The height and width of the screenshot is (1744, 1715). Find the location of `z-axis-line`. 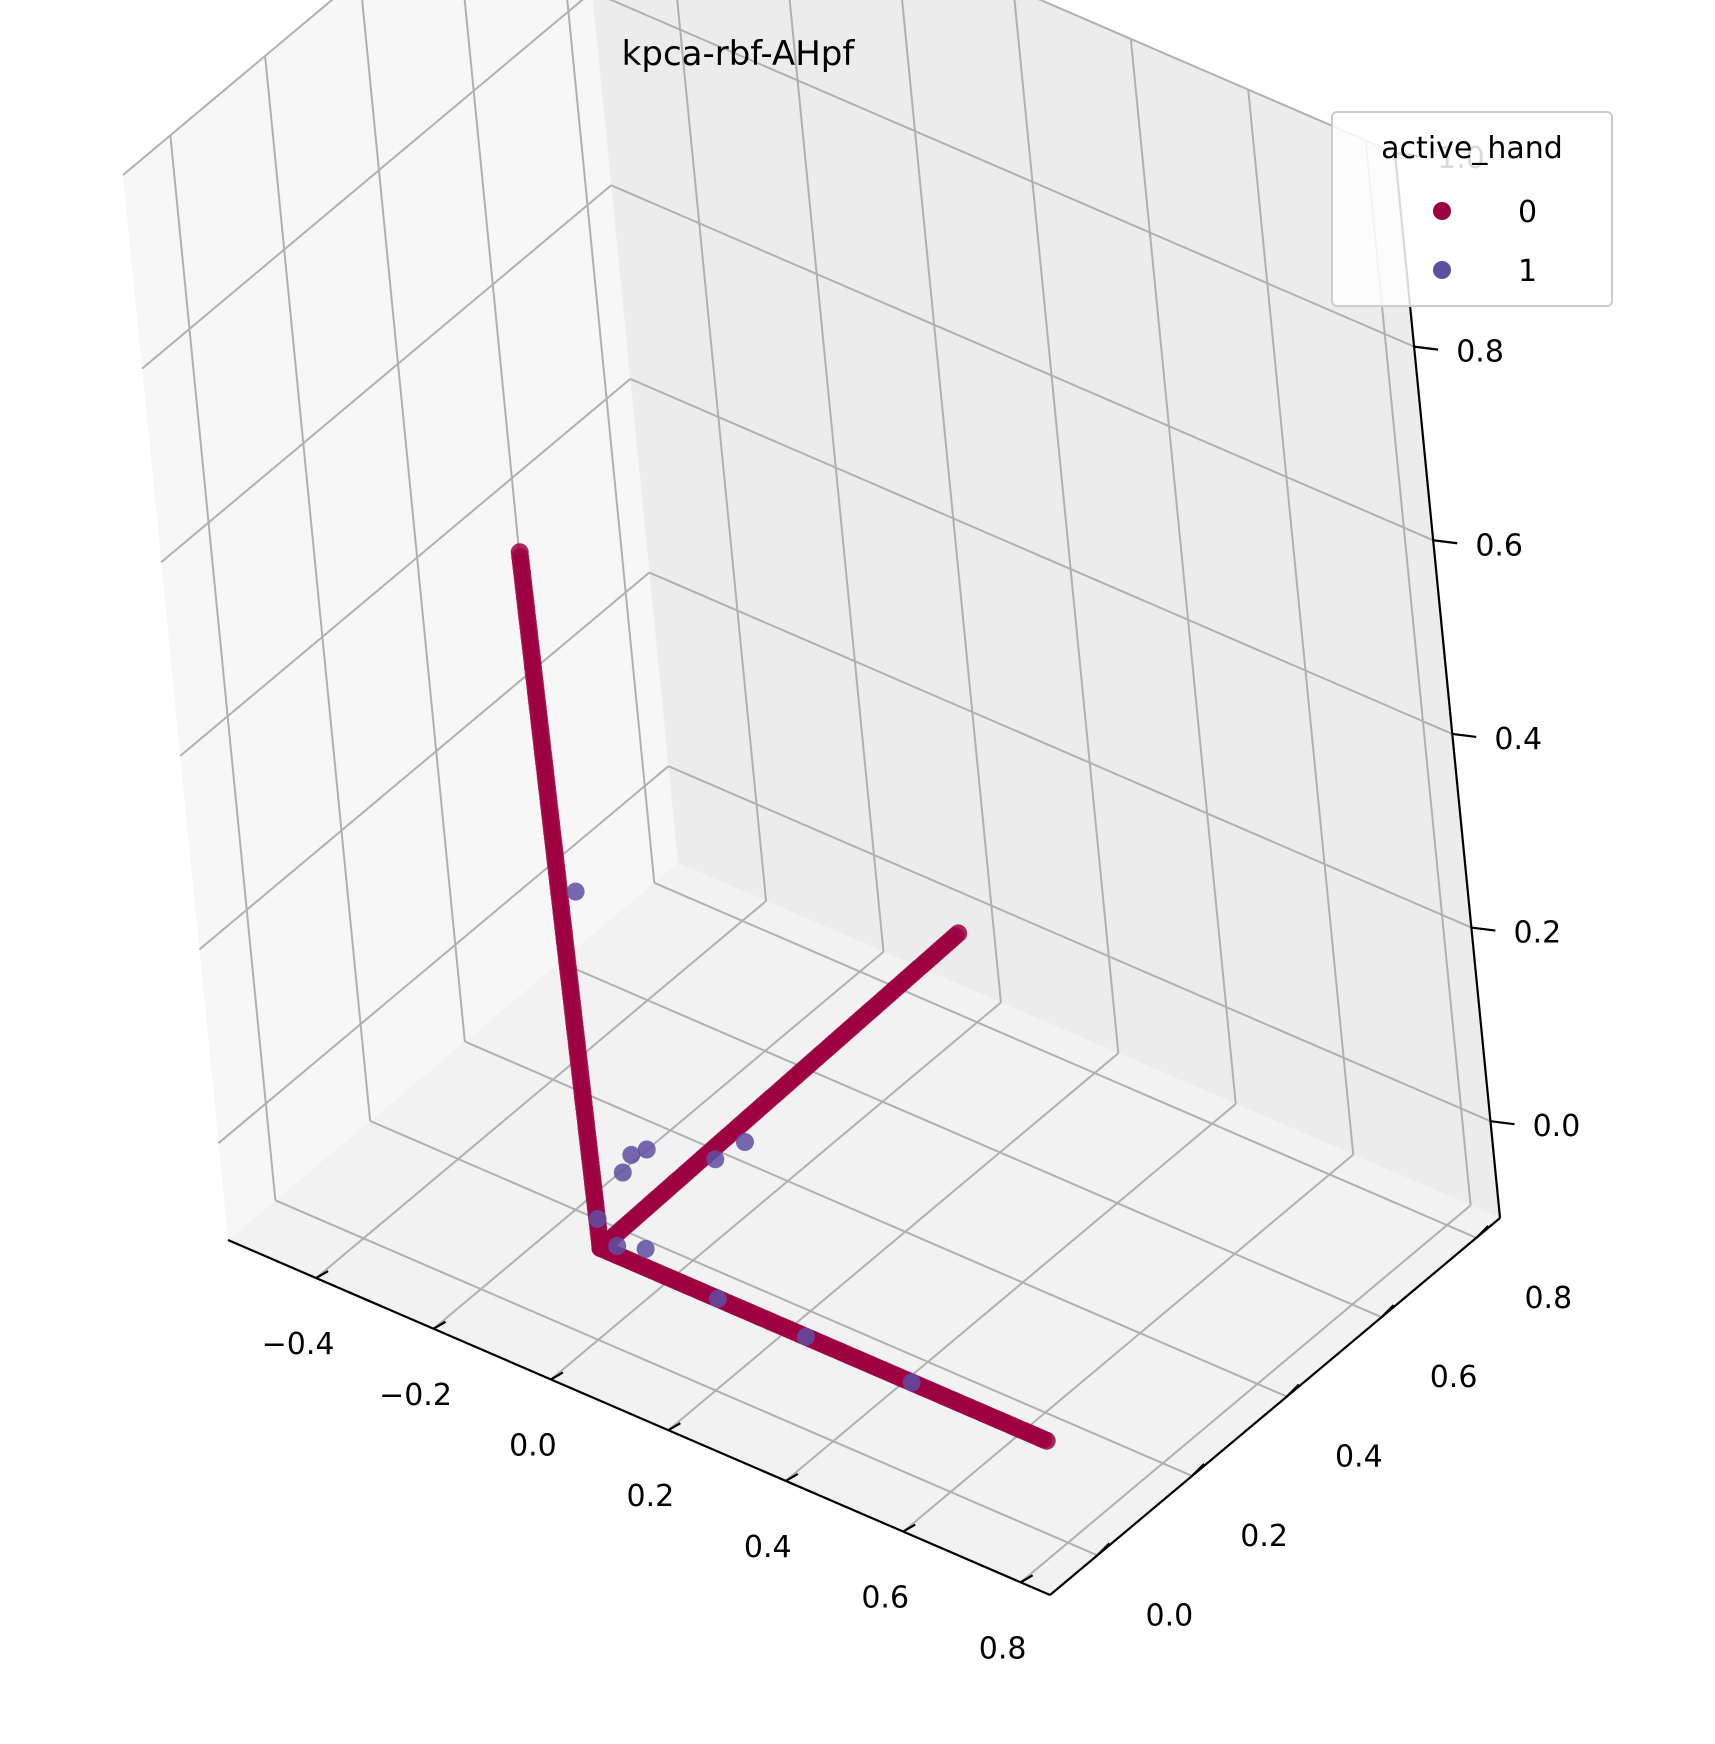

z-axis-line is located at coordinates (1447, 685).